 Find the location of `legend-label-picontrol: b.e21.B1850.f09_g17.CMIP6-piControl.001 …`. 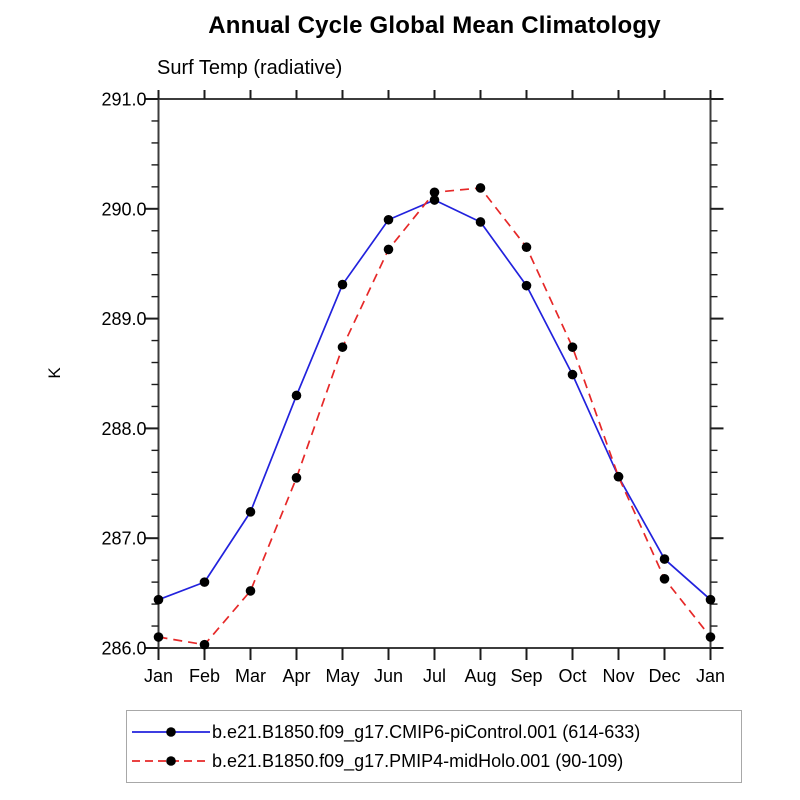

legend-label-picontrol: b.e21.B1850.f09_g17.CMIP6-piControl.001 … is located at coordinates (426, 732).